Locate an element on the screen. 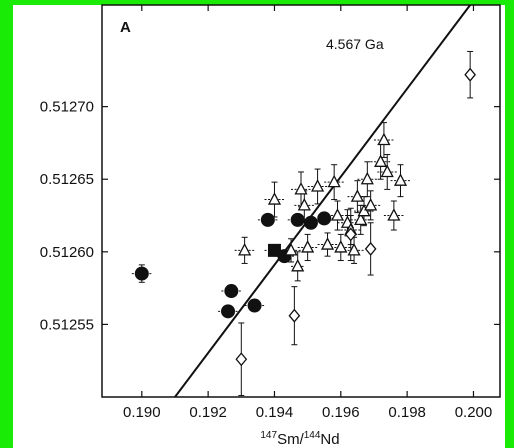 The image size is (514, 448). y-tick-label: 0.51255 is located at coordinates (67, 324).